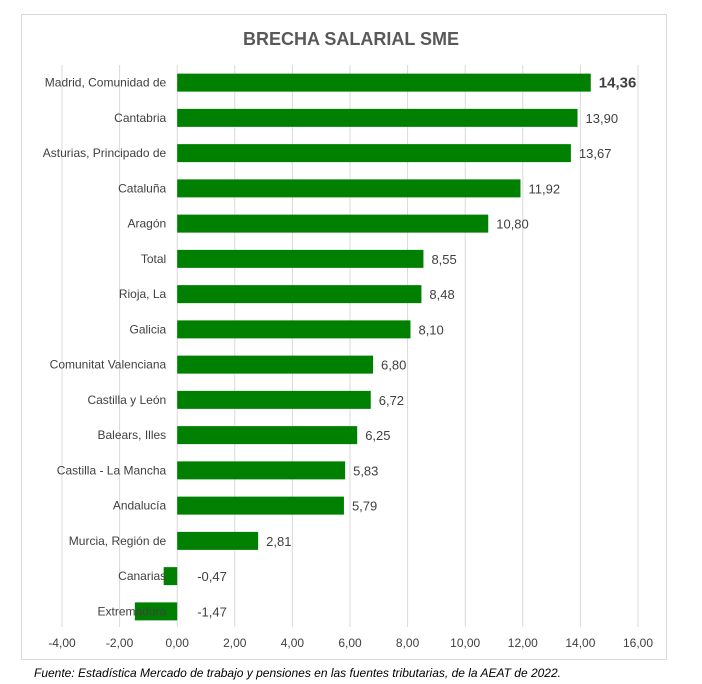 This screenshot has height=684, width=702. I want to click on category-label: Cataluña, so click(142, 188).